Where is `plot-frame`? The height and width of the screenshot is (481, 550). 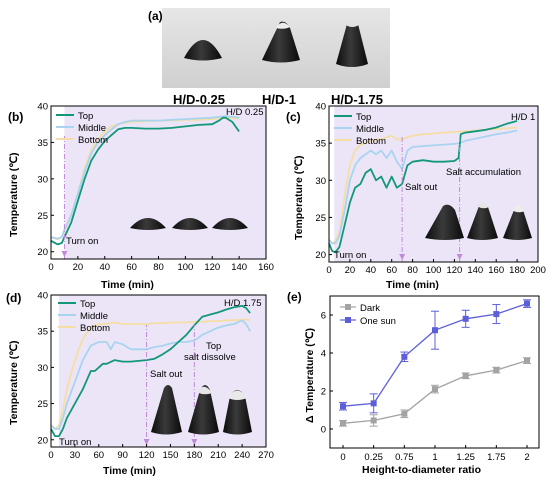
plot-frame is located at coordinates (158, 371).